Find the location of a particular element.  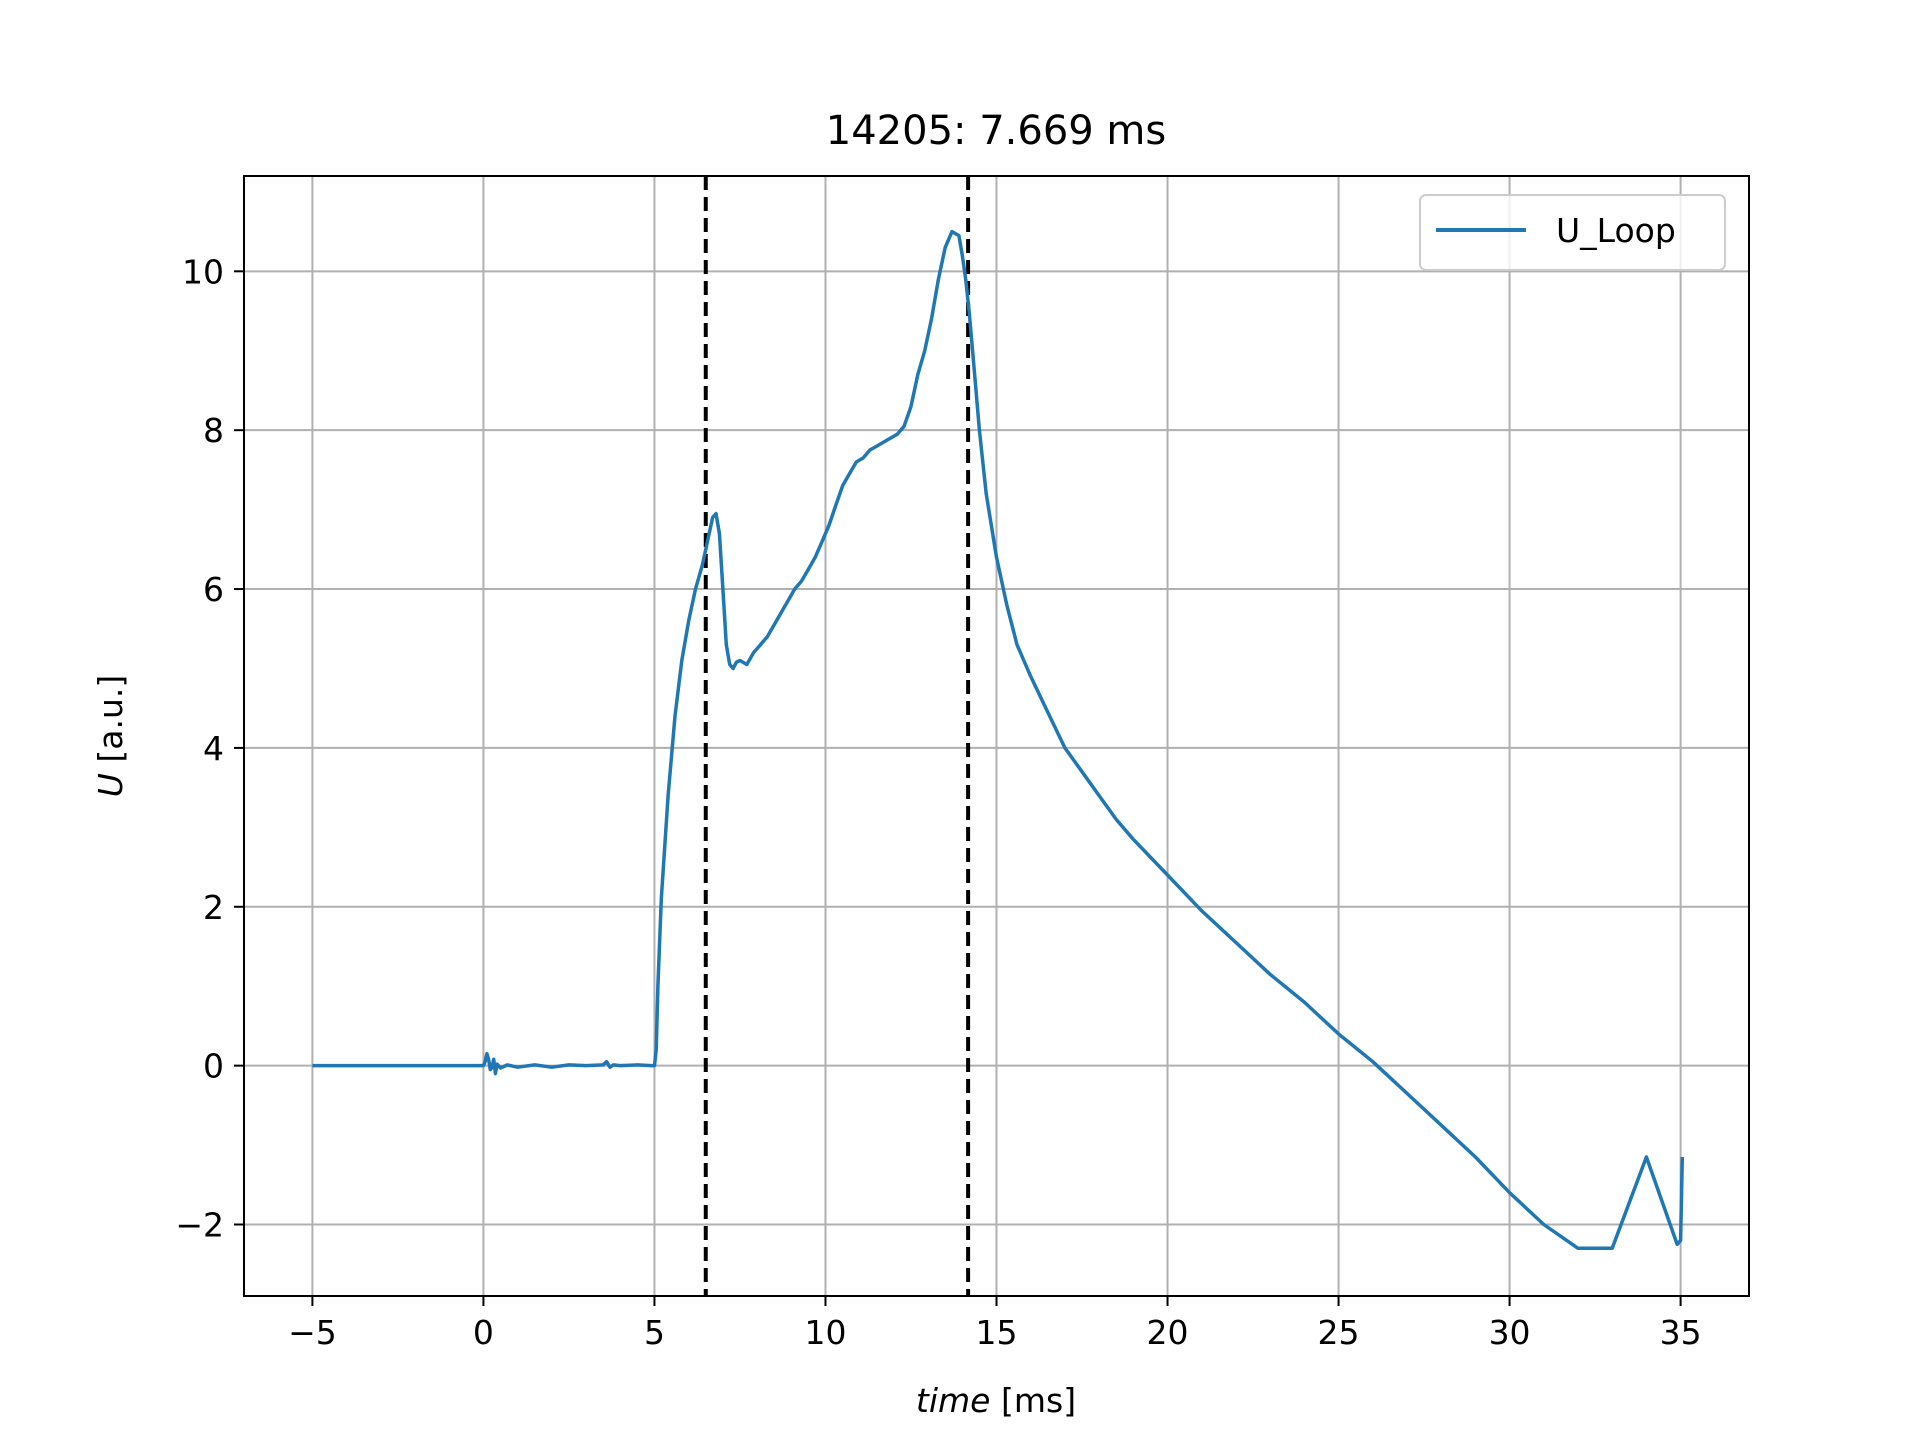

x-axis: −5 0 5 10 15 20 25 30 35 is located at coordinates (995, 1324).